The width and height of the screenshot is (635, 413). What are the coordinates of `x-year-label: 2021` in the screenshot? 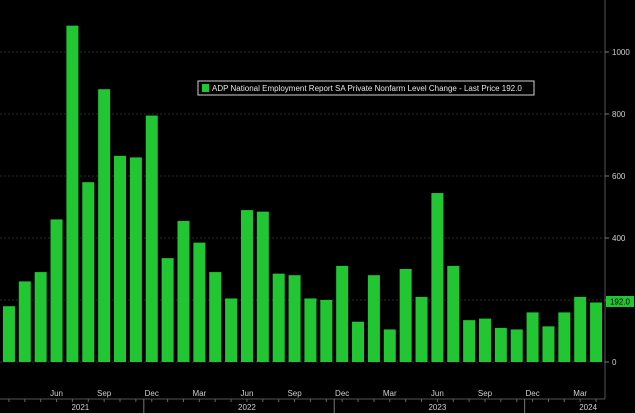 It's located at (80, 407).